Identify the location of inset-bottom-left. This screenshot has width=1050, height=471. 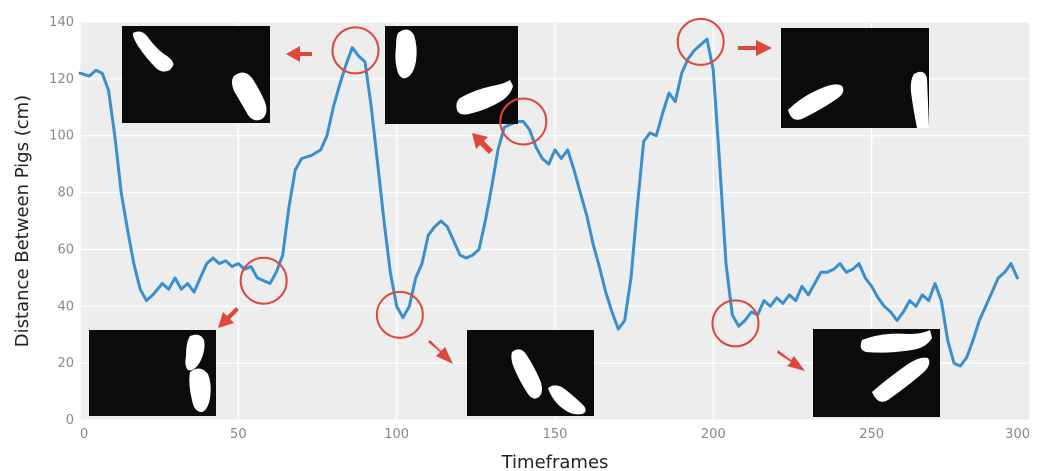
(152, 373).